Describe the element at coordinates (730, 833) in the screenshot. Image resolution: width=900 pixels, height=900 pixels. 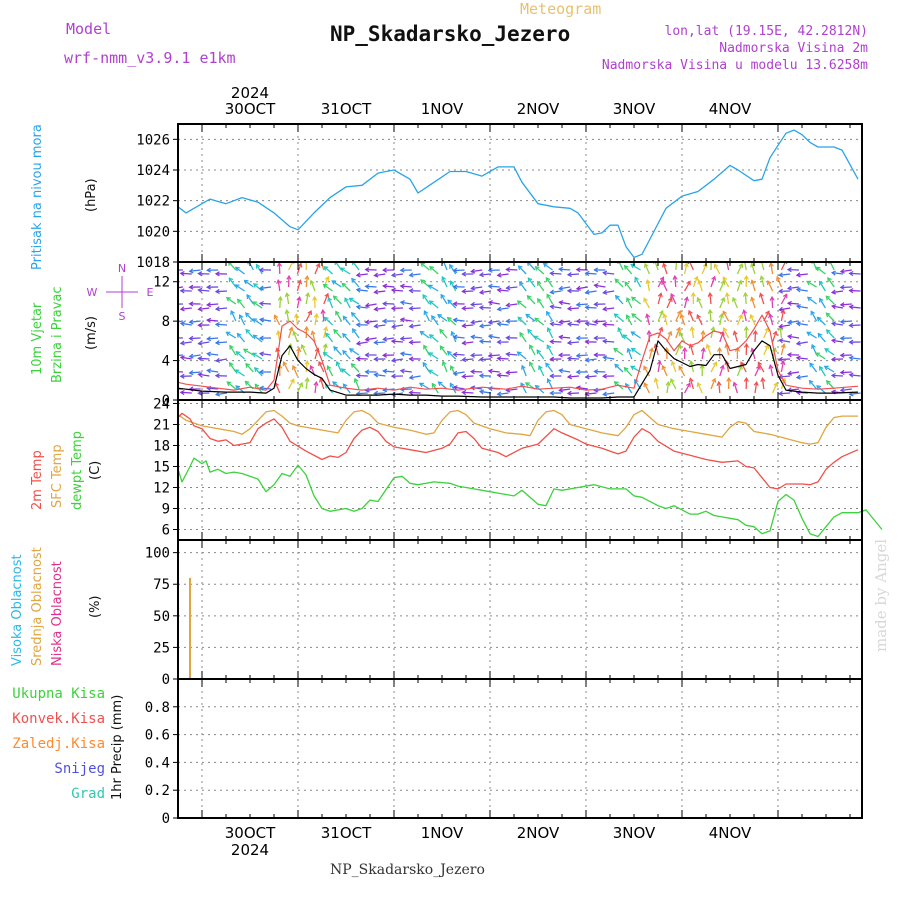
I see `bottom-date-label: 4NOV` at that location.